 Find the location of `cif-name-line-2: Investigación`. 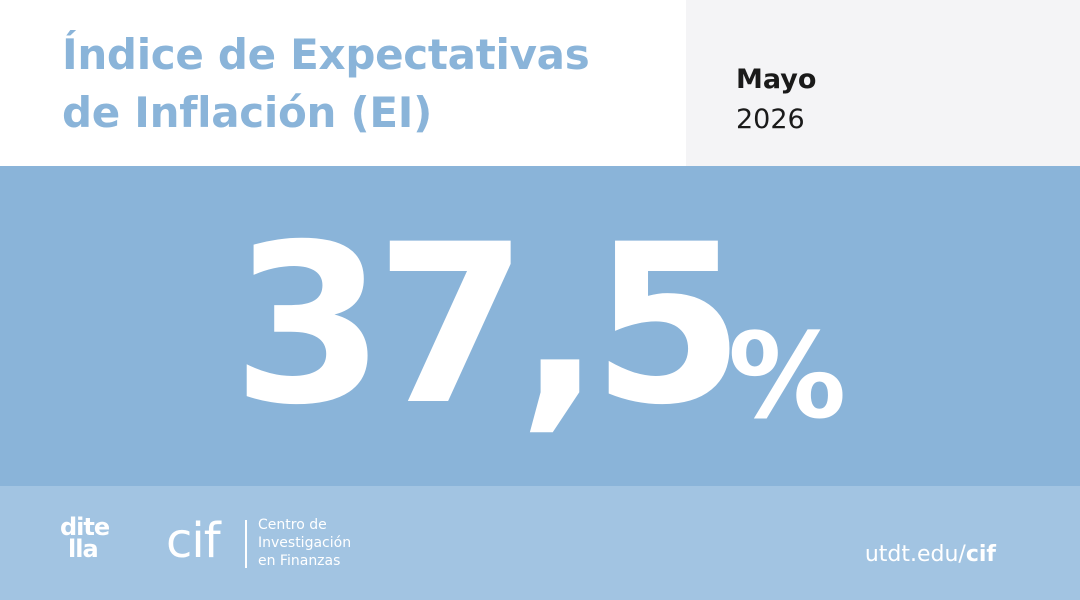

cif-name-line-2: Investigación is located at coordinates (305, 543).